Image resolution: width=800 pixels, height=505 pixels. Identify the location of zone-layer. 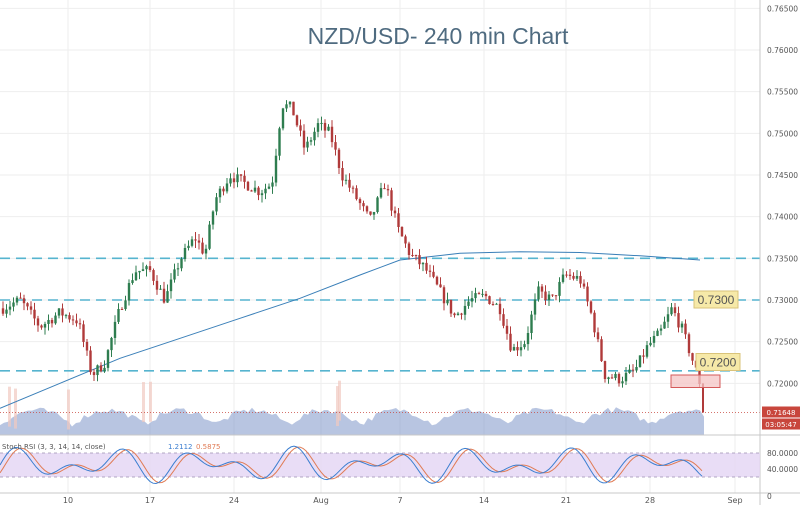
(695, 381).